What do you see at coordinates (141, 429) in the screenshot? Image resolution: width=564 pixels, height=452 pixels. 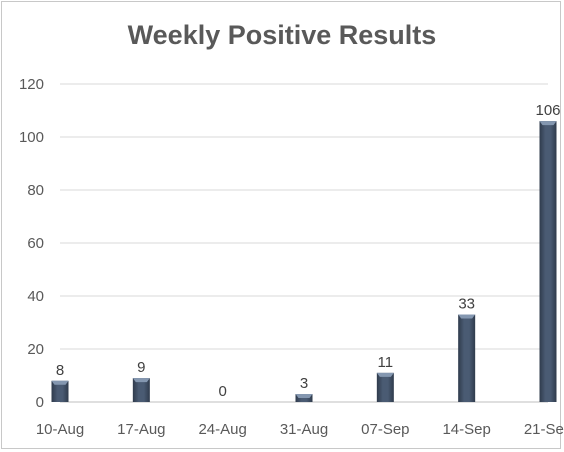 I see `x-tick-label: 17-Aug` at bounding box center [141, 429].